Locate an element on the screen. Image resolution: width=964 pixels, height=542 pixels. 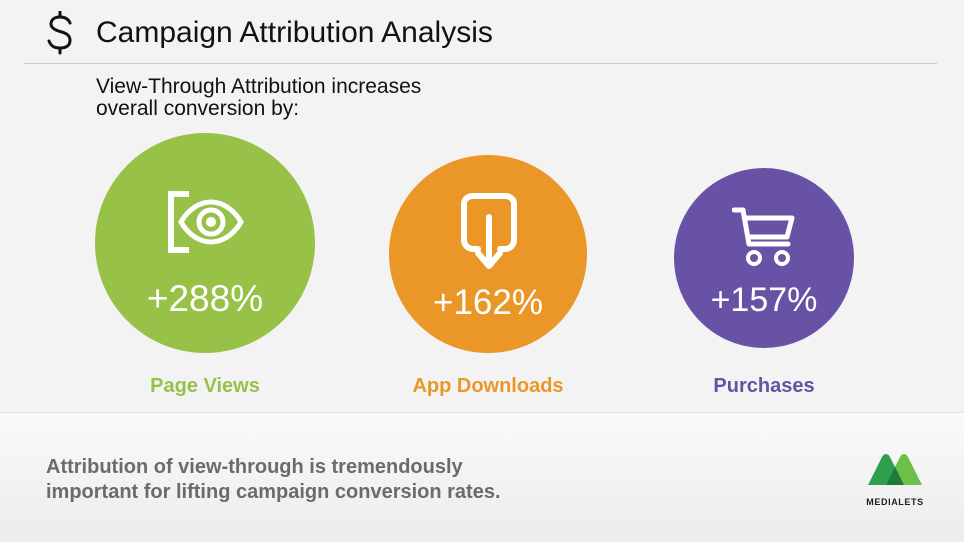
purchases-value: +157% is located at coordinates (764, 300).